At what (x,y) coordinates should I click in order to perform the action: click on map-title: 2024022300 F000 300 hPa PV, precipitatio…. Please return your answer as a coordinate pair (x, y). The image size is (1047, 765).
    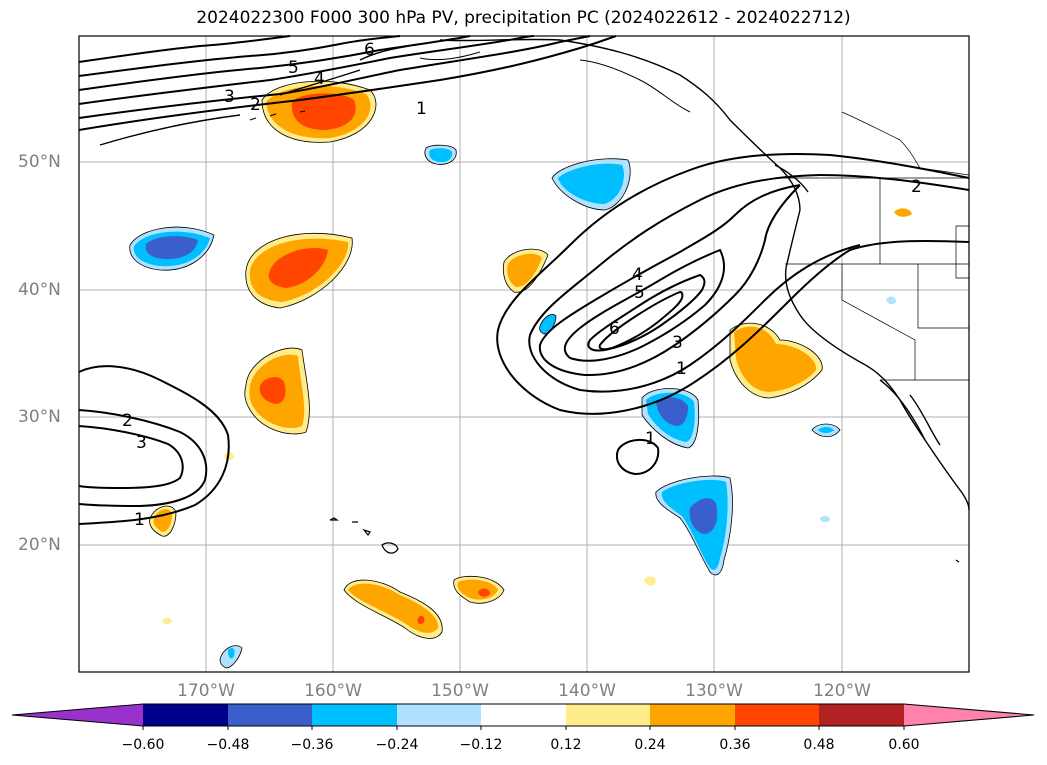
    Looking at the image, I should click on (523, 18).